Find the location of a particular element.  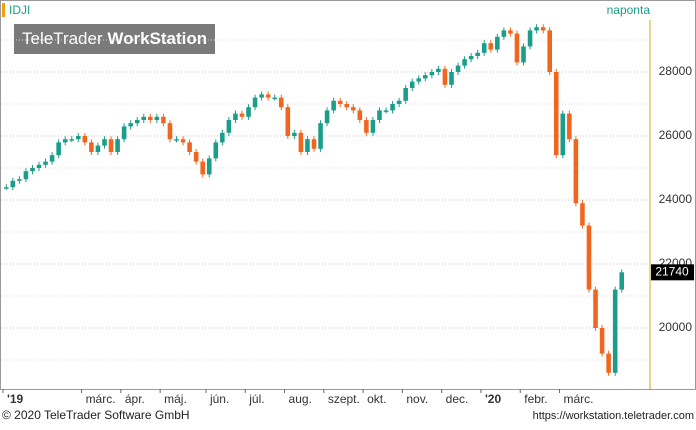

symbol: IDJI is located at coordinates (19, 10).